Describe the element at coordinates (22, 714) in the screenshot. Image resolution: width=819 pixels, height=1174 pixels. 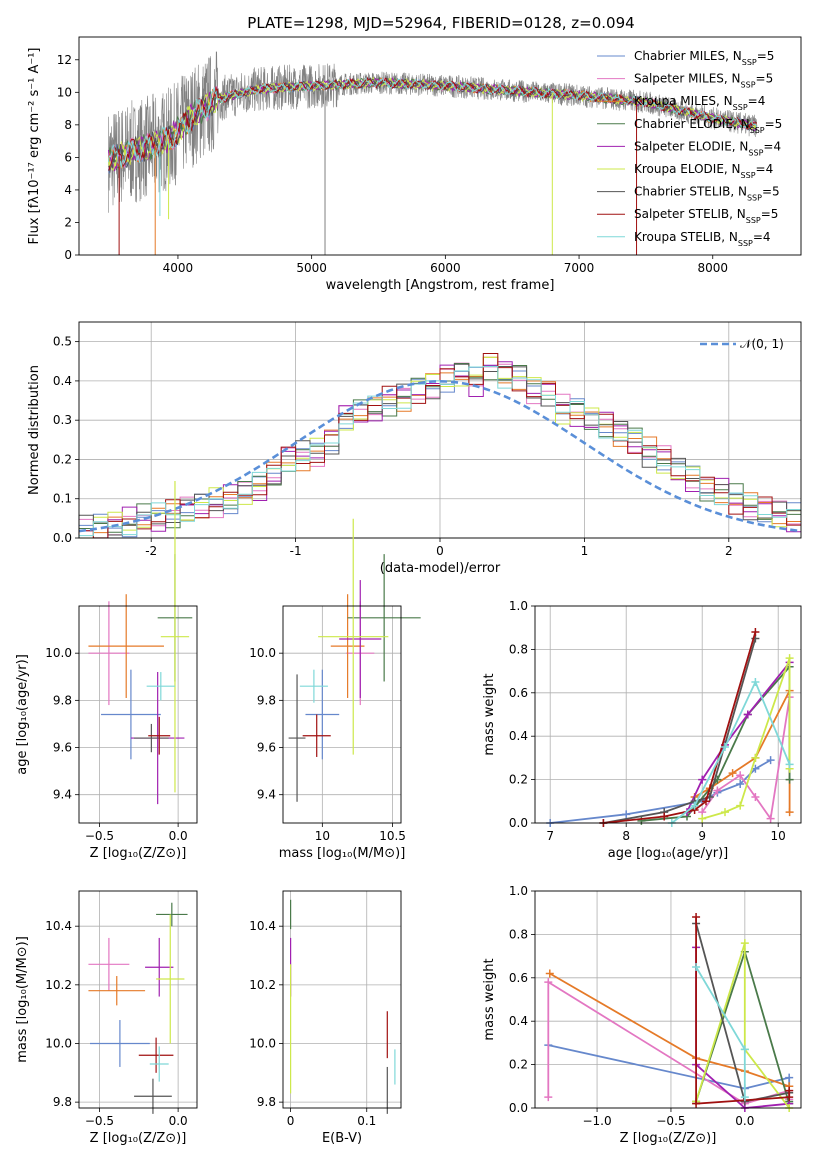
I see `y-axis-label: age [log₁₀(age/yr)]` at that location.